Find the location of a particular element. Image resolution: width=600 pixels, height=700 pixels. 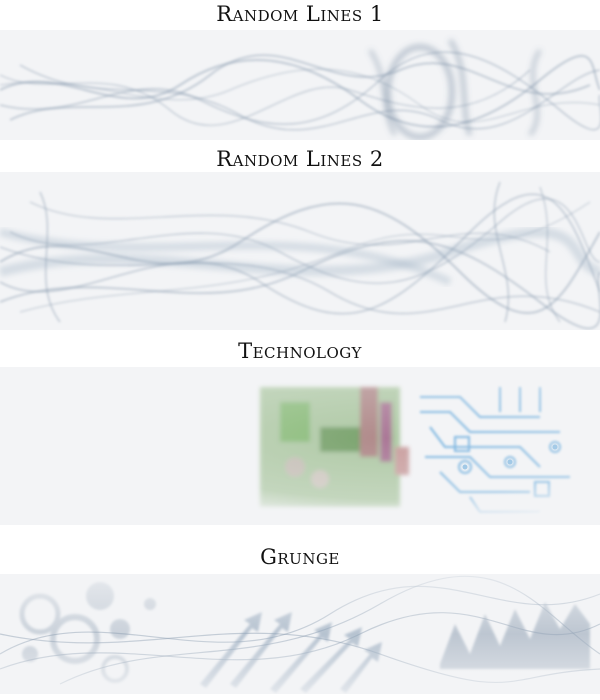

section-title-random-lines-2: Random Lines 2 is located at coordinates (300, 159).